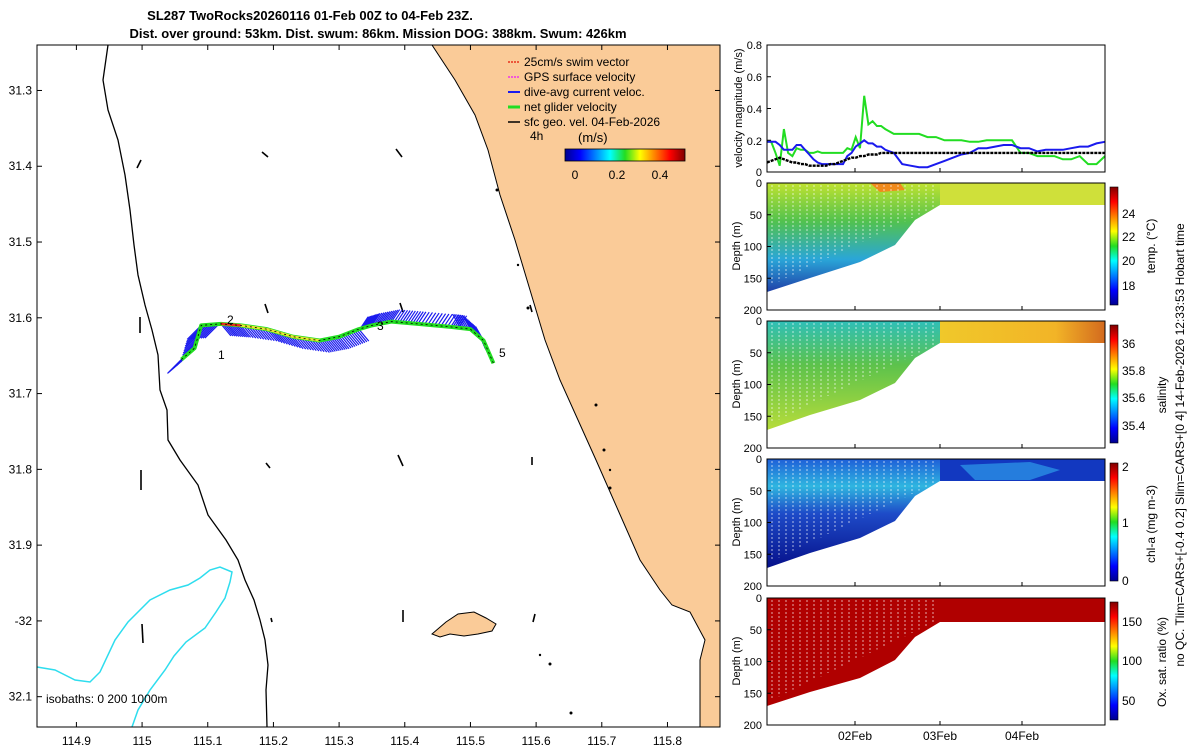 The height and width of the screenshot is (750, 1200). I want to click on vel-ytick-06: 0.6, so click(754, 78).